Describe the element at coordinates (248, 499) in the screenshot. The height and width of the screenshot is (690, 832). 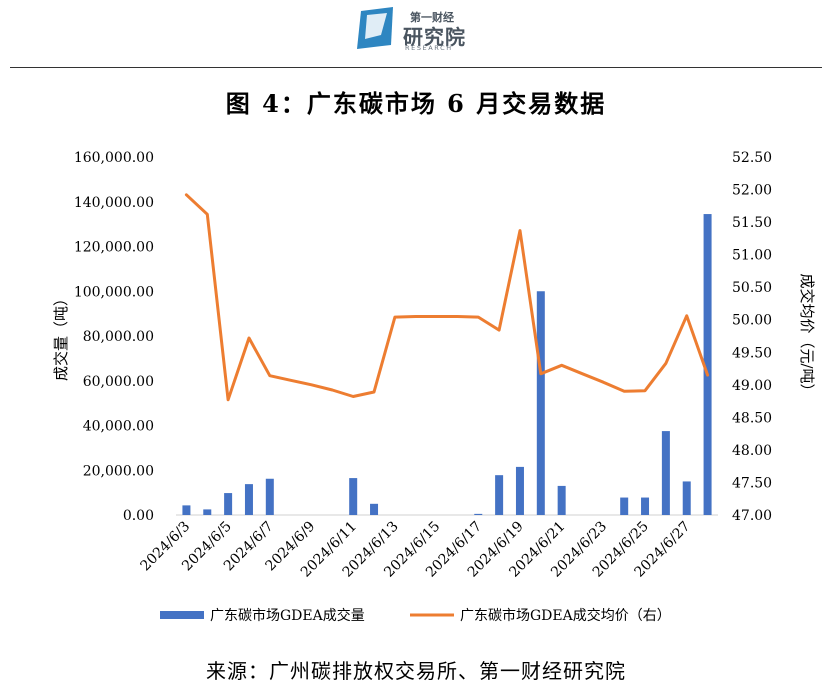
I see `bar-2024/6/6` at that location.